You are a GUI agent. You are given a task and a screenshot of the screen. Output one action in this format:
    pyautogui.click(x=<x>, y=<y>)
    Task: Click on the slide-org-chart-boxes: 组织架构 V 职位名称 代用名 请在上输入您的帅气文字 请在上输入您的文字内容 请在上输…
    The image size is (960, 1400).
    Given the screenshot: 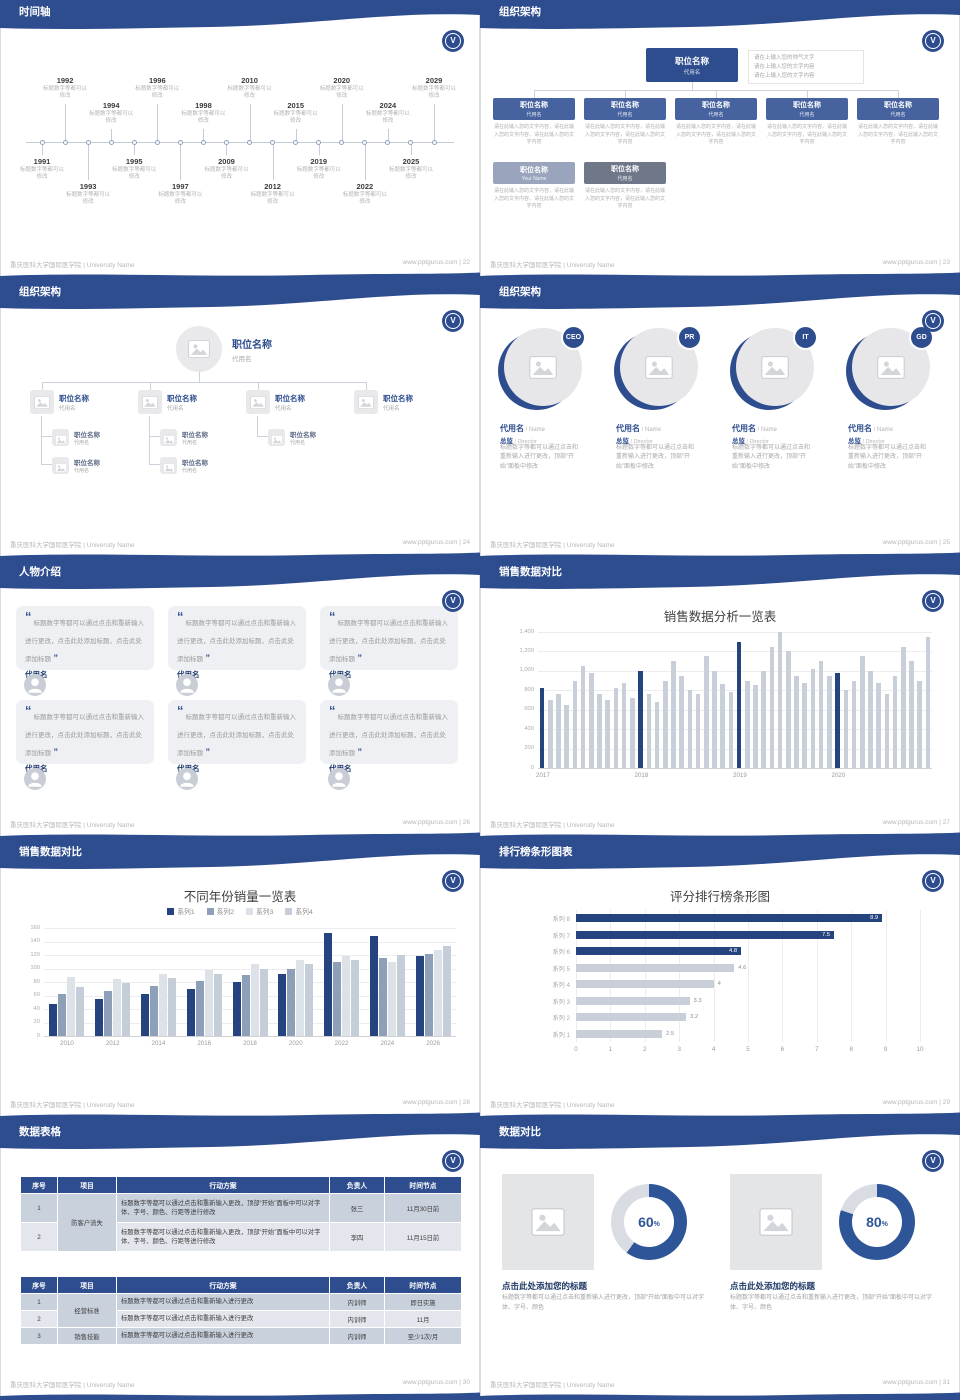 What is the action you would take?
    pyautogui.click(x=720, y=140)
    